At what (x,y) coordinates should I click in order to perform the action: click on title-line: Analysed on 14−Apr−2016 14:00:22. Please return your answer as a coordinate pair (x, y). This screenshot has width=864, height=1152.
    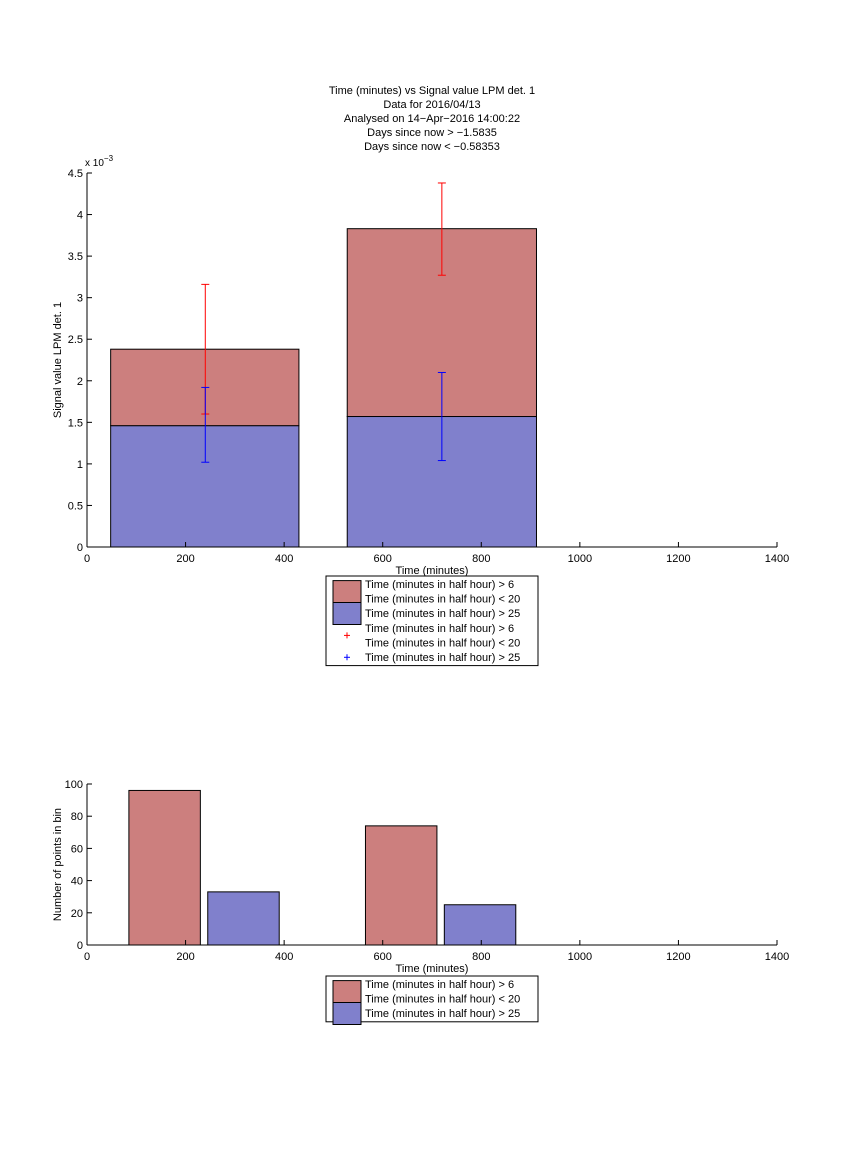
    Looking at the image, I should click on (432, 119).